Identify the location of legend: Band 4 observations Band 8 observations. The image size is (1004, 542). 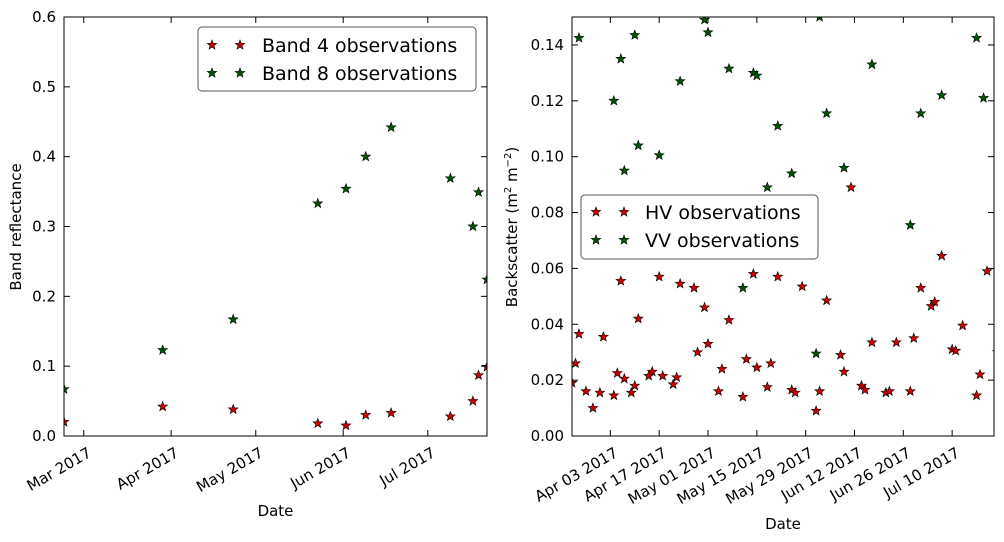
(337, 59).